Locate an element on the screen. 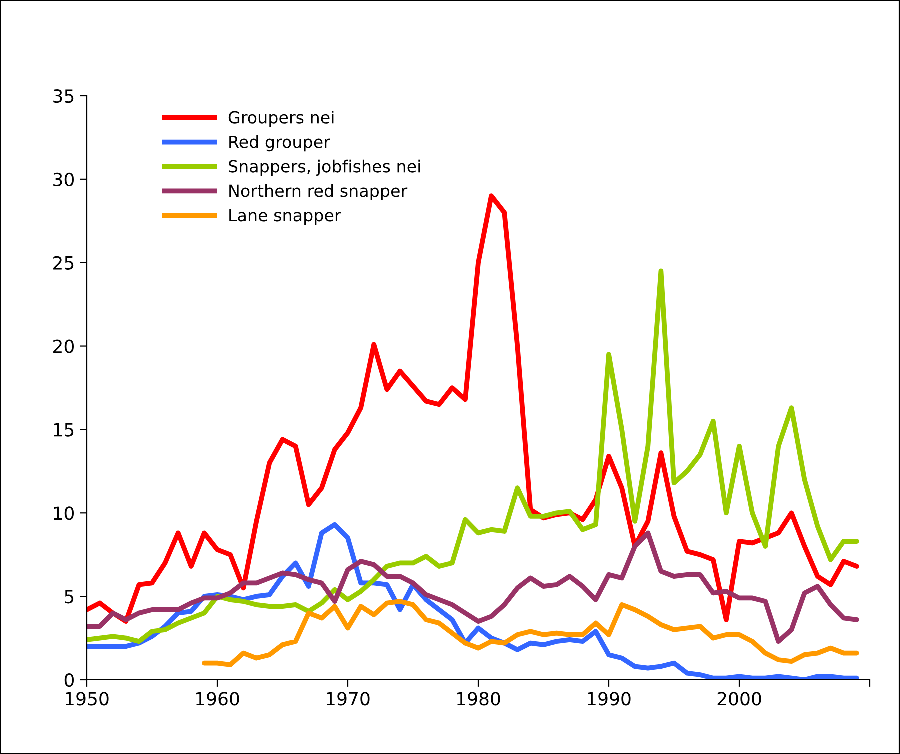 This screenshot has width=900, height=754. y-tick-label: 10 is located at coordinates (64, 513).